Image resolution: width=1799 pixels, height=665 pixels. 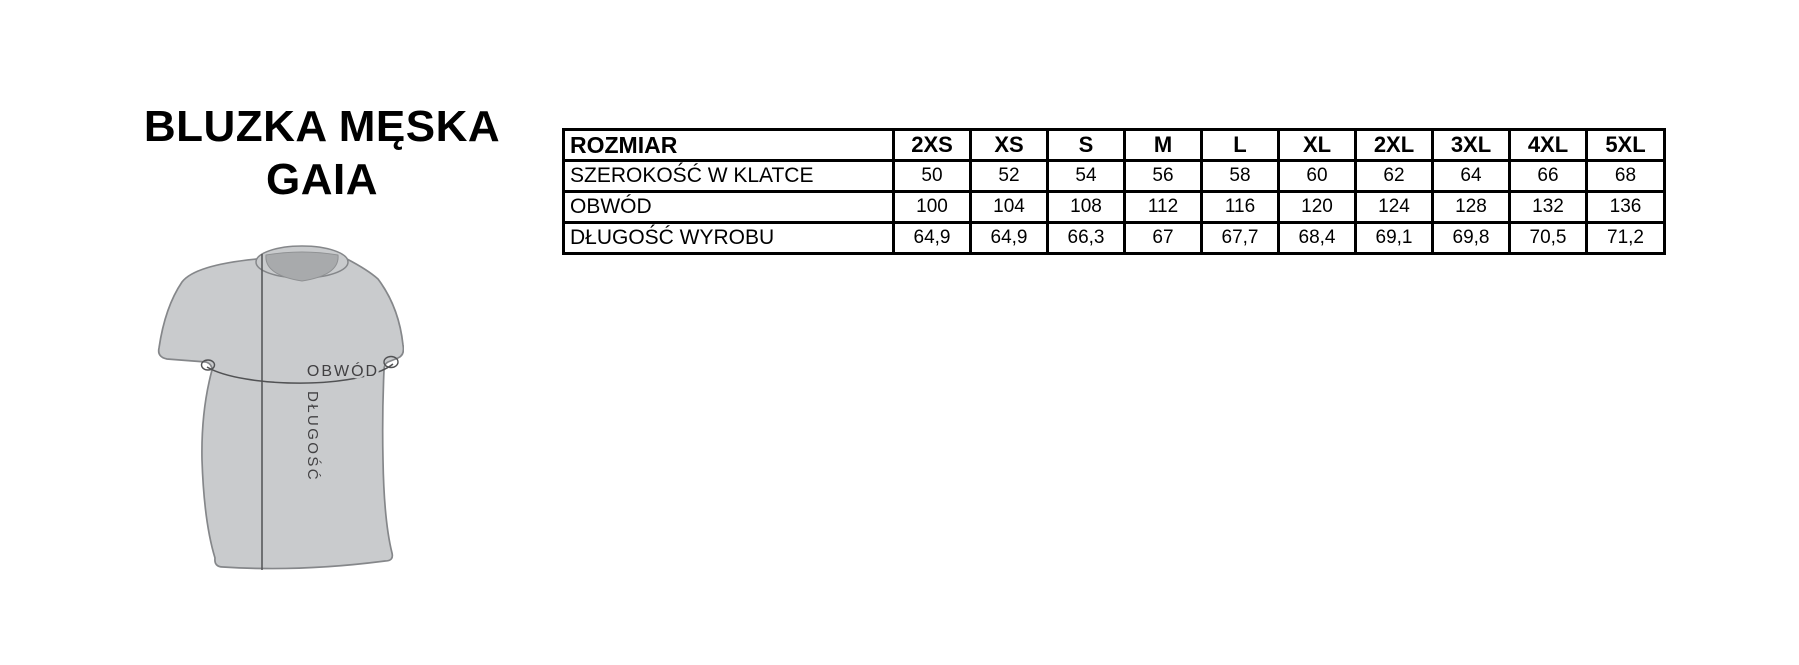 I want to click on circumference-tape-right-loop, so click(x=391, y=362).